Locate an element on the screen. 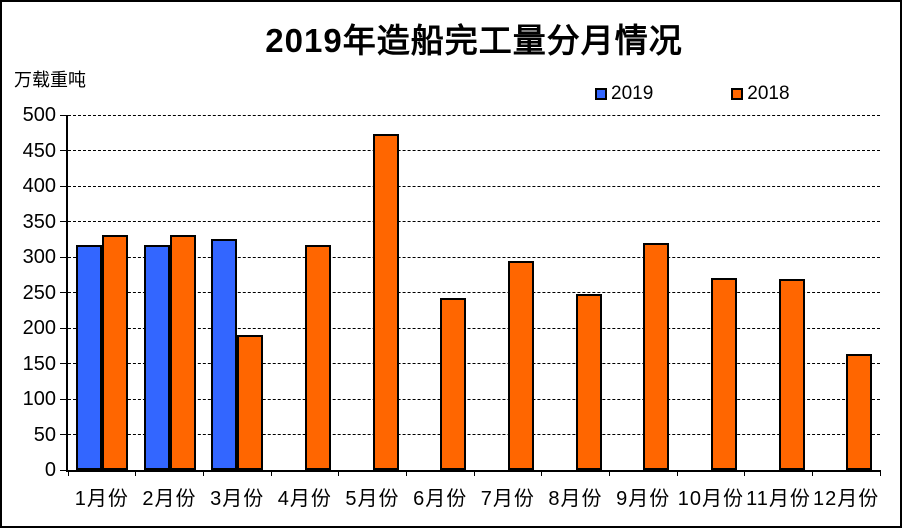 Image resolution: width=902 pixels, height=528 pixels. x-axis-category-label: 5月份 is located at coordinates (372, 499).